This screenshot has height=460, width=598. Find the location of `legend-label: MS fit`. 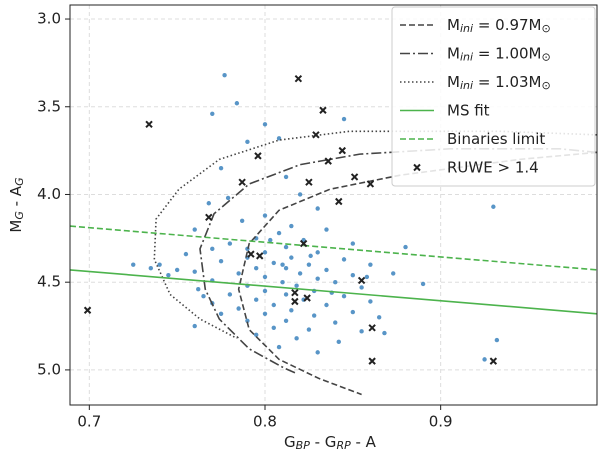

legend-label: MS fit is located at coordinates (468, 110).